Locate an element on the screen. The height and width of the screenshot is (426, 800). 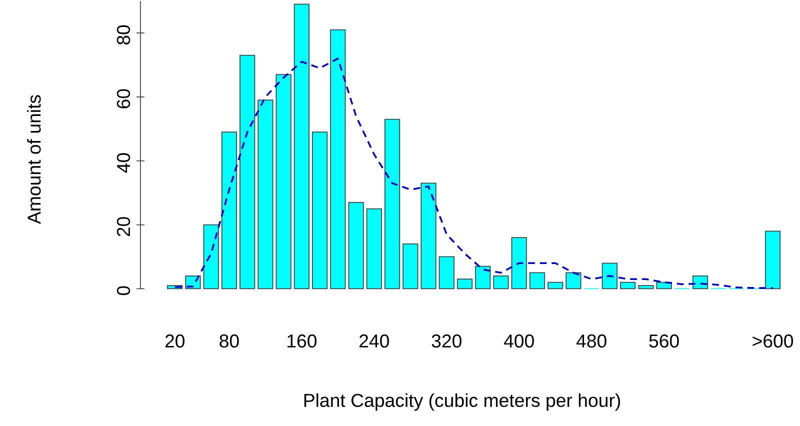
y-tick-label: 20 is located at coordinates (123, 226).